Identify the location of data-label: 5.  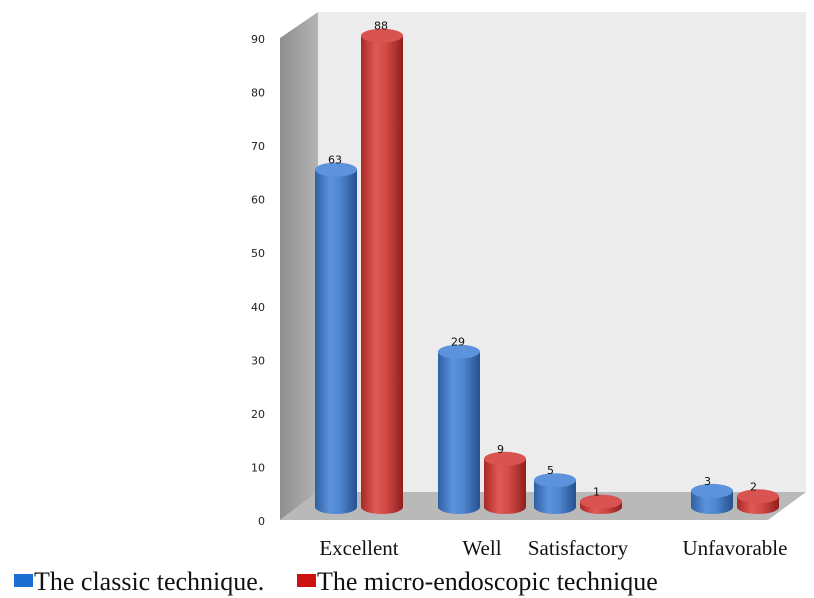
(550, 470).